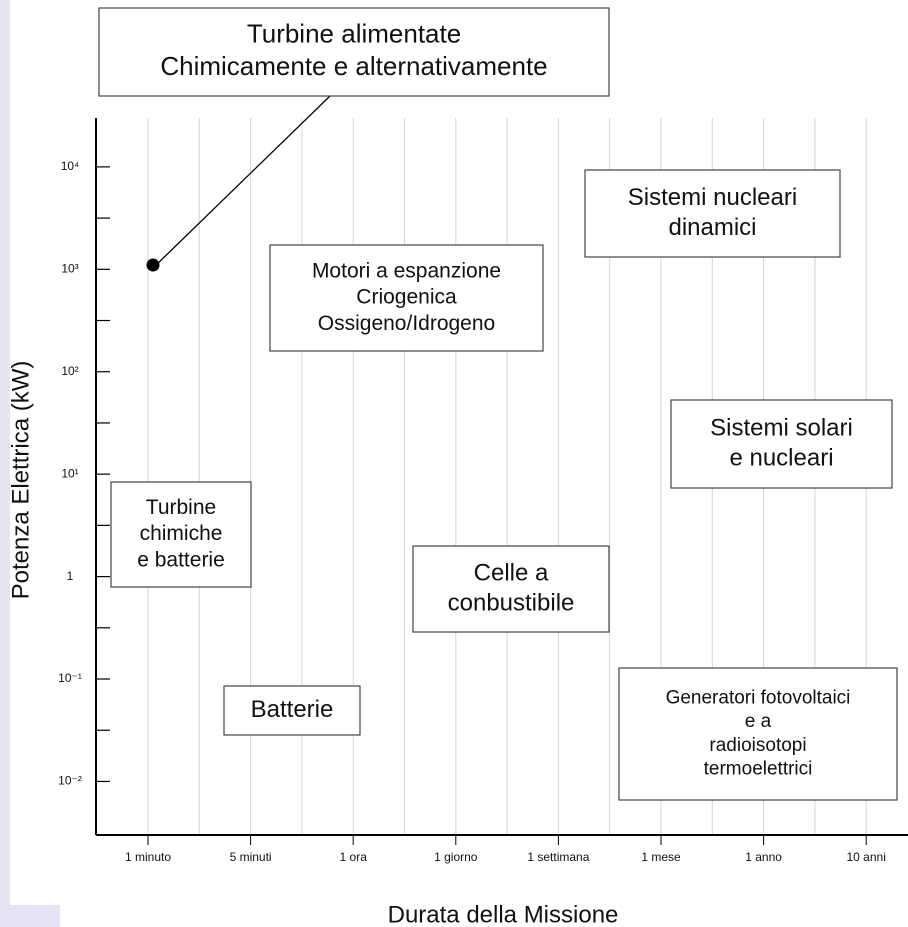 The height and width of the screenshot is (927, 908). I want to click on x-tick-label: 1 minuto, so click(148, 857).